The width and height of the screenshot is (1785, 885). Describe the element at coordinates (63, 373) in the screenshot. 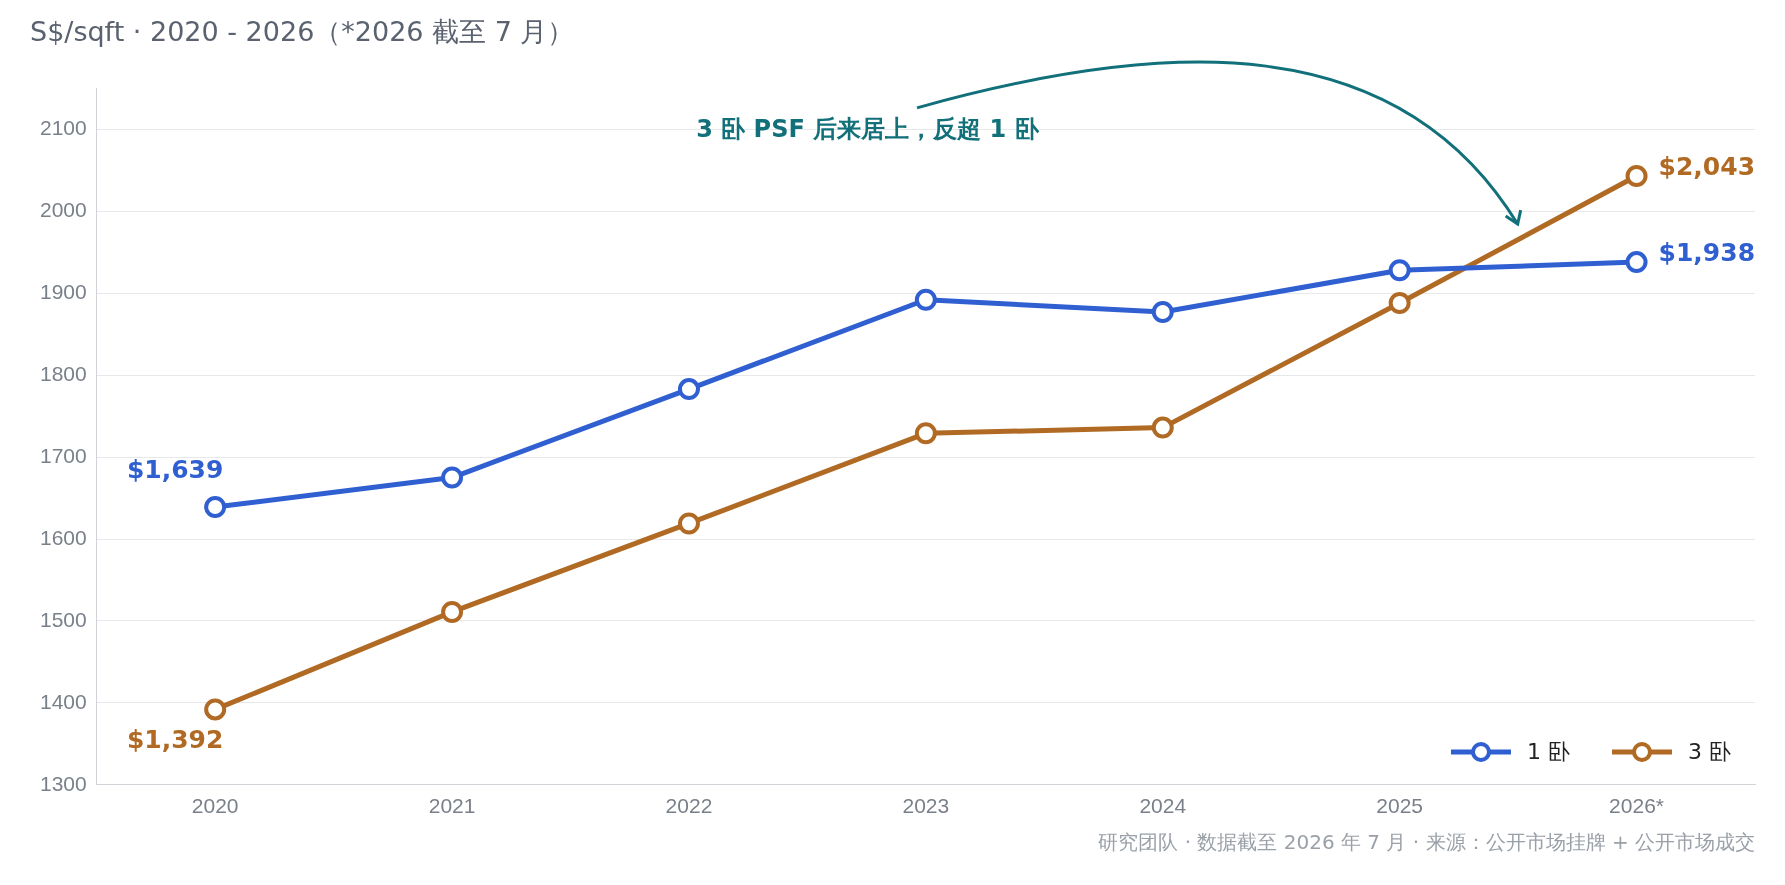

I see `y-tick-label: 1800` at that location.